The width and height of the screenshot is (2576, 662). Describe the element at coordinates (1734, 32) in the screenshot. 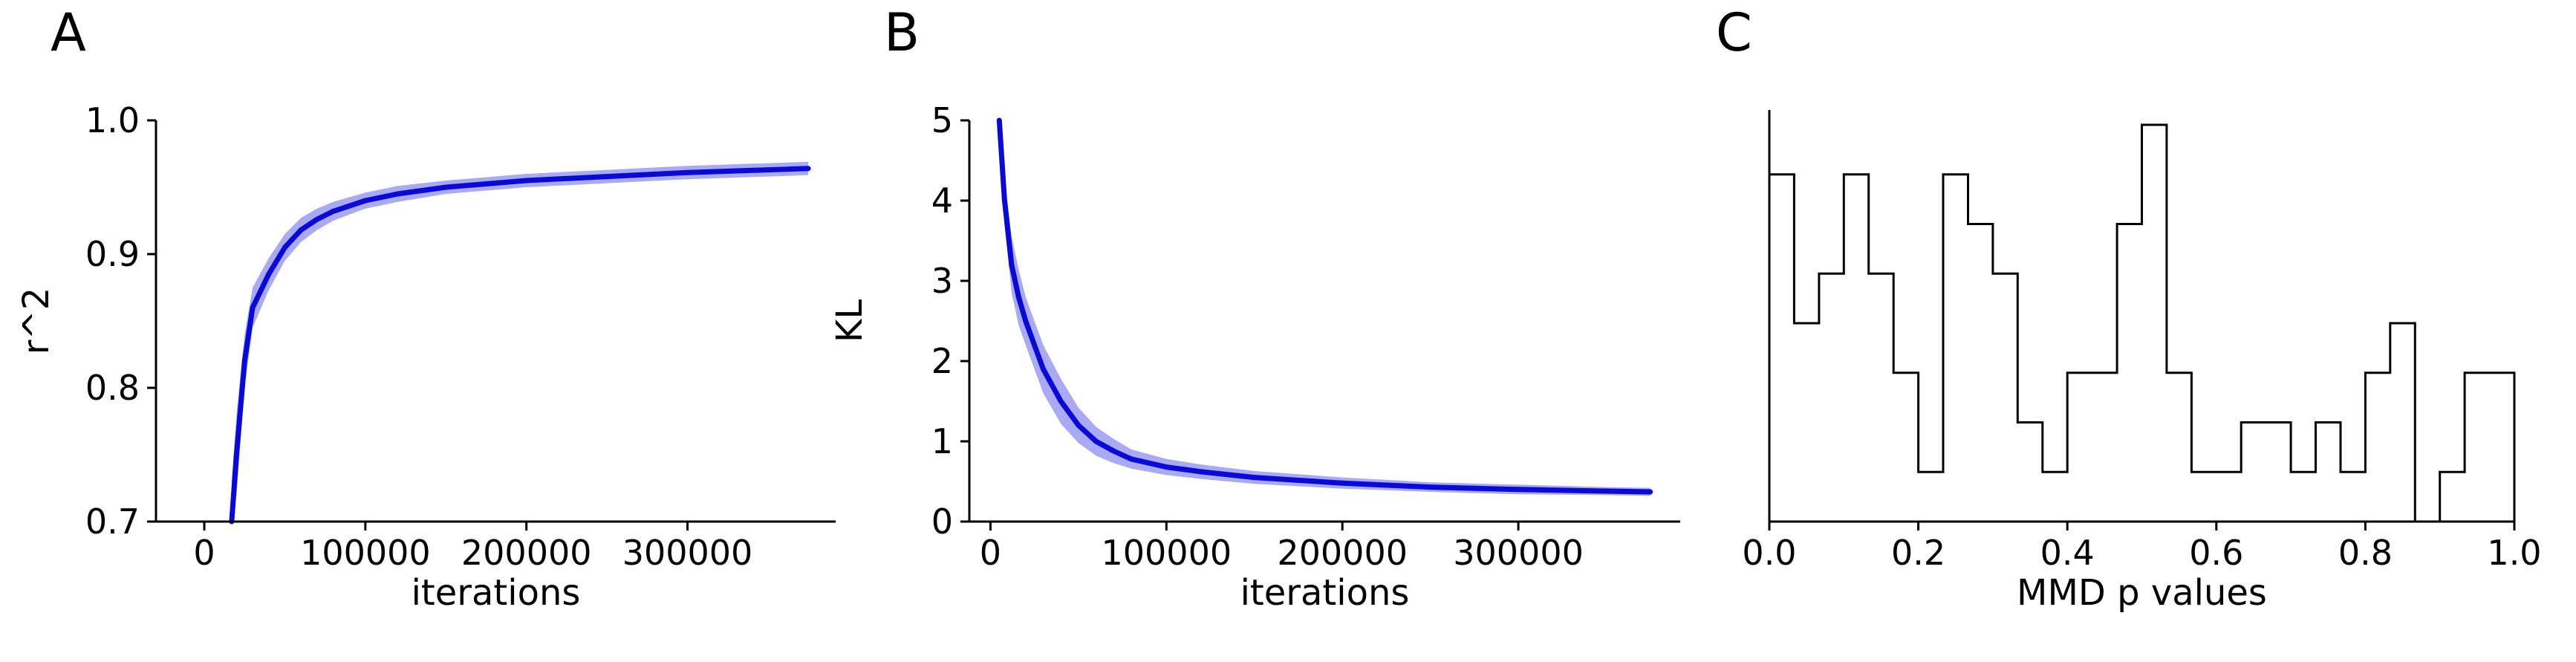

I see `panel-letter-c: C` at that location.